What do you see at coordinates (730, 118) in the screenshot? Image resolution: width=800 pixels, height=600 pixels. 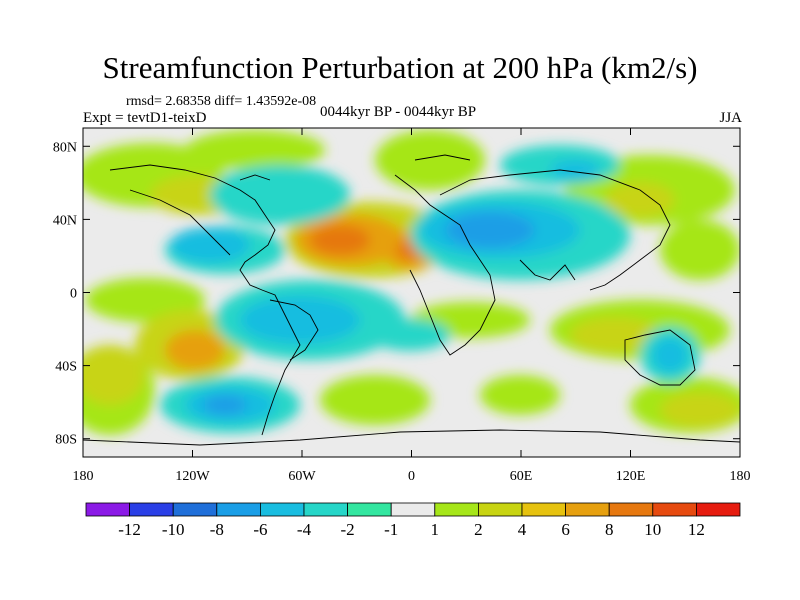 I see `season-label: JJA` at bounding box center [730, 118].